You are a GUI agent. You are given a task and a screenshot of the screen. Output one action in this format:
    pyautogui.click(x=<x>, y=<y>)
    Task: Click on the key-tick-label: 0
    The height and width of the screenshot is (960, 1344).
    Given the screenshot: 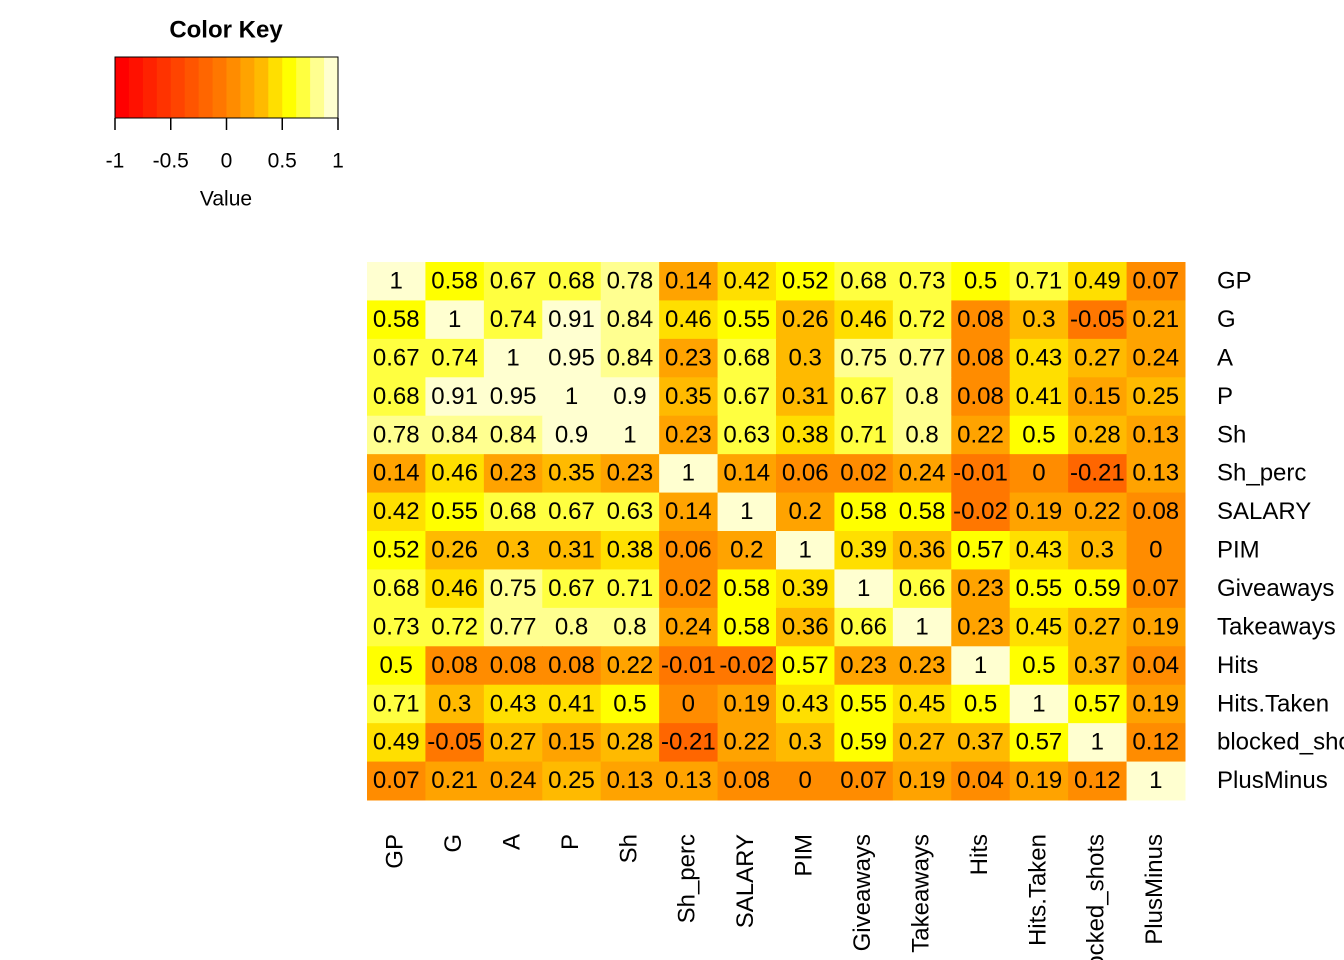 What is the action you would take?
    pyautogui.click(x=227, y=161)
    